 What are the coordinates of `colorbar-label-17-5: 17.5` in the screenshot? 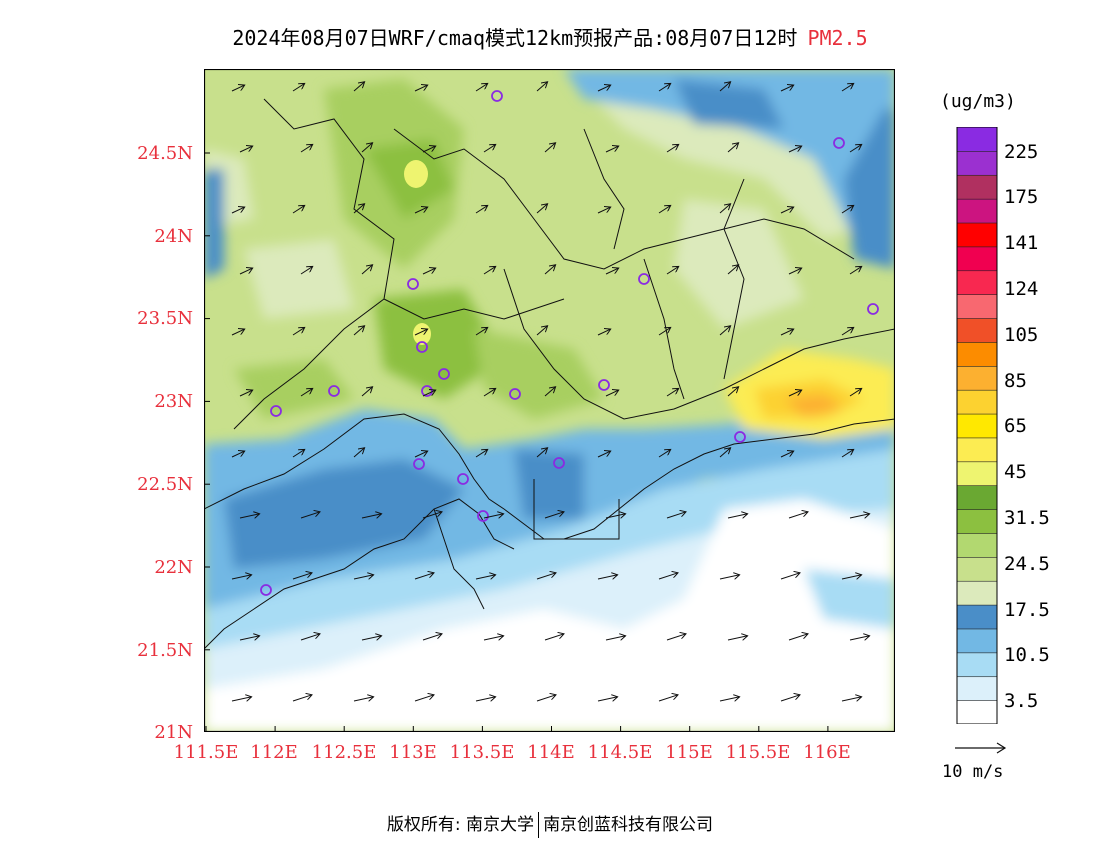 It's located at (1027, 610).